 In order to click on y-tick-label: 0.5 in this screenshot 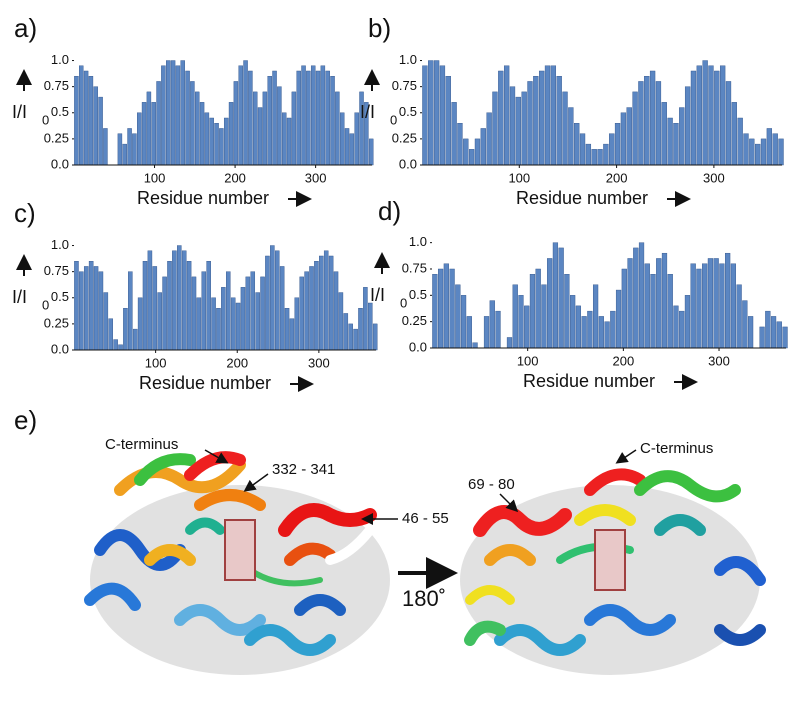, I will do `click(60, 296)`.